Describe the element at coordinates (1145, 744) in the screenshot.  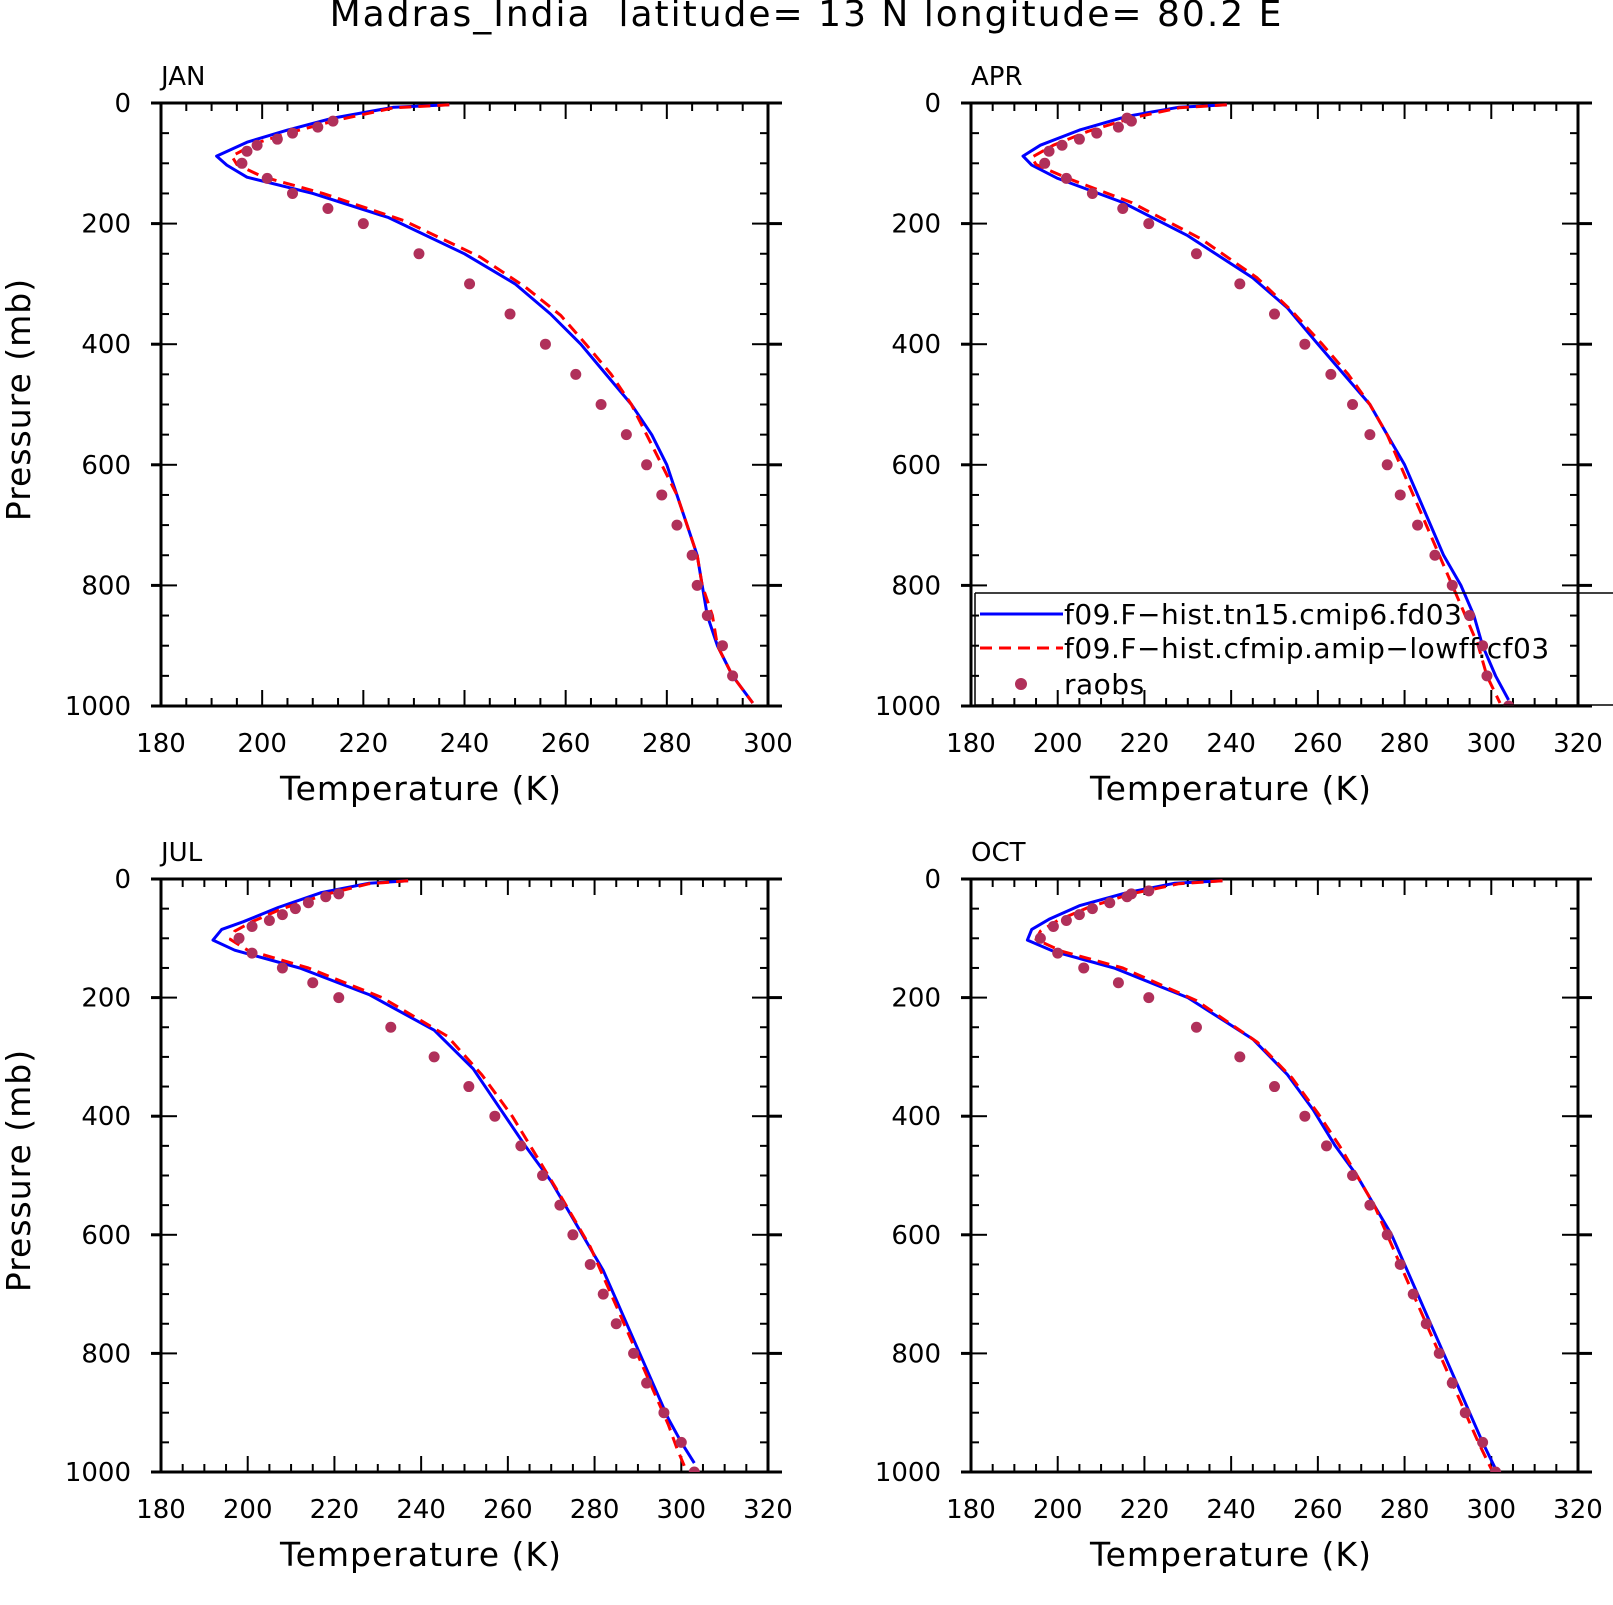
I see `x-tick-label: 220` at that location.